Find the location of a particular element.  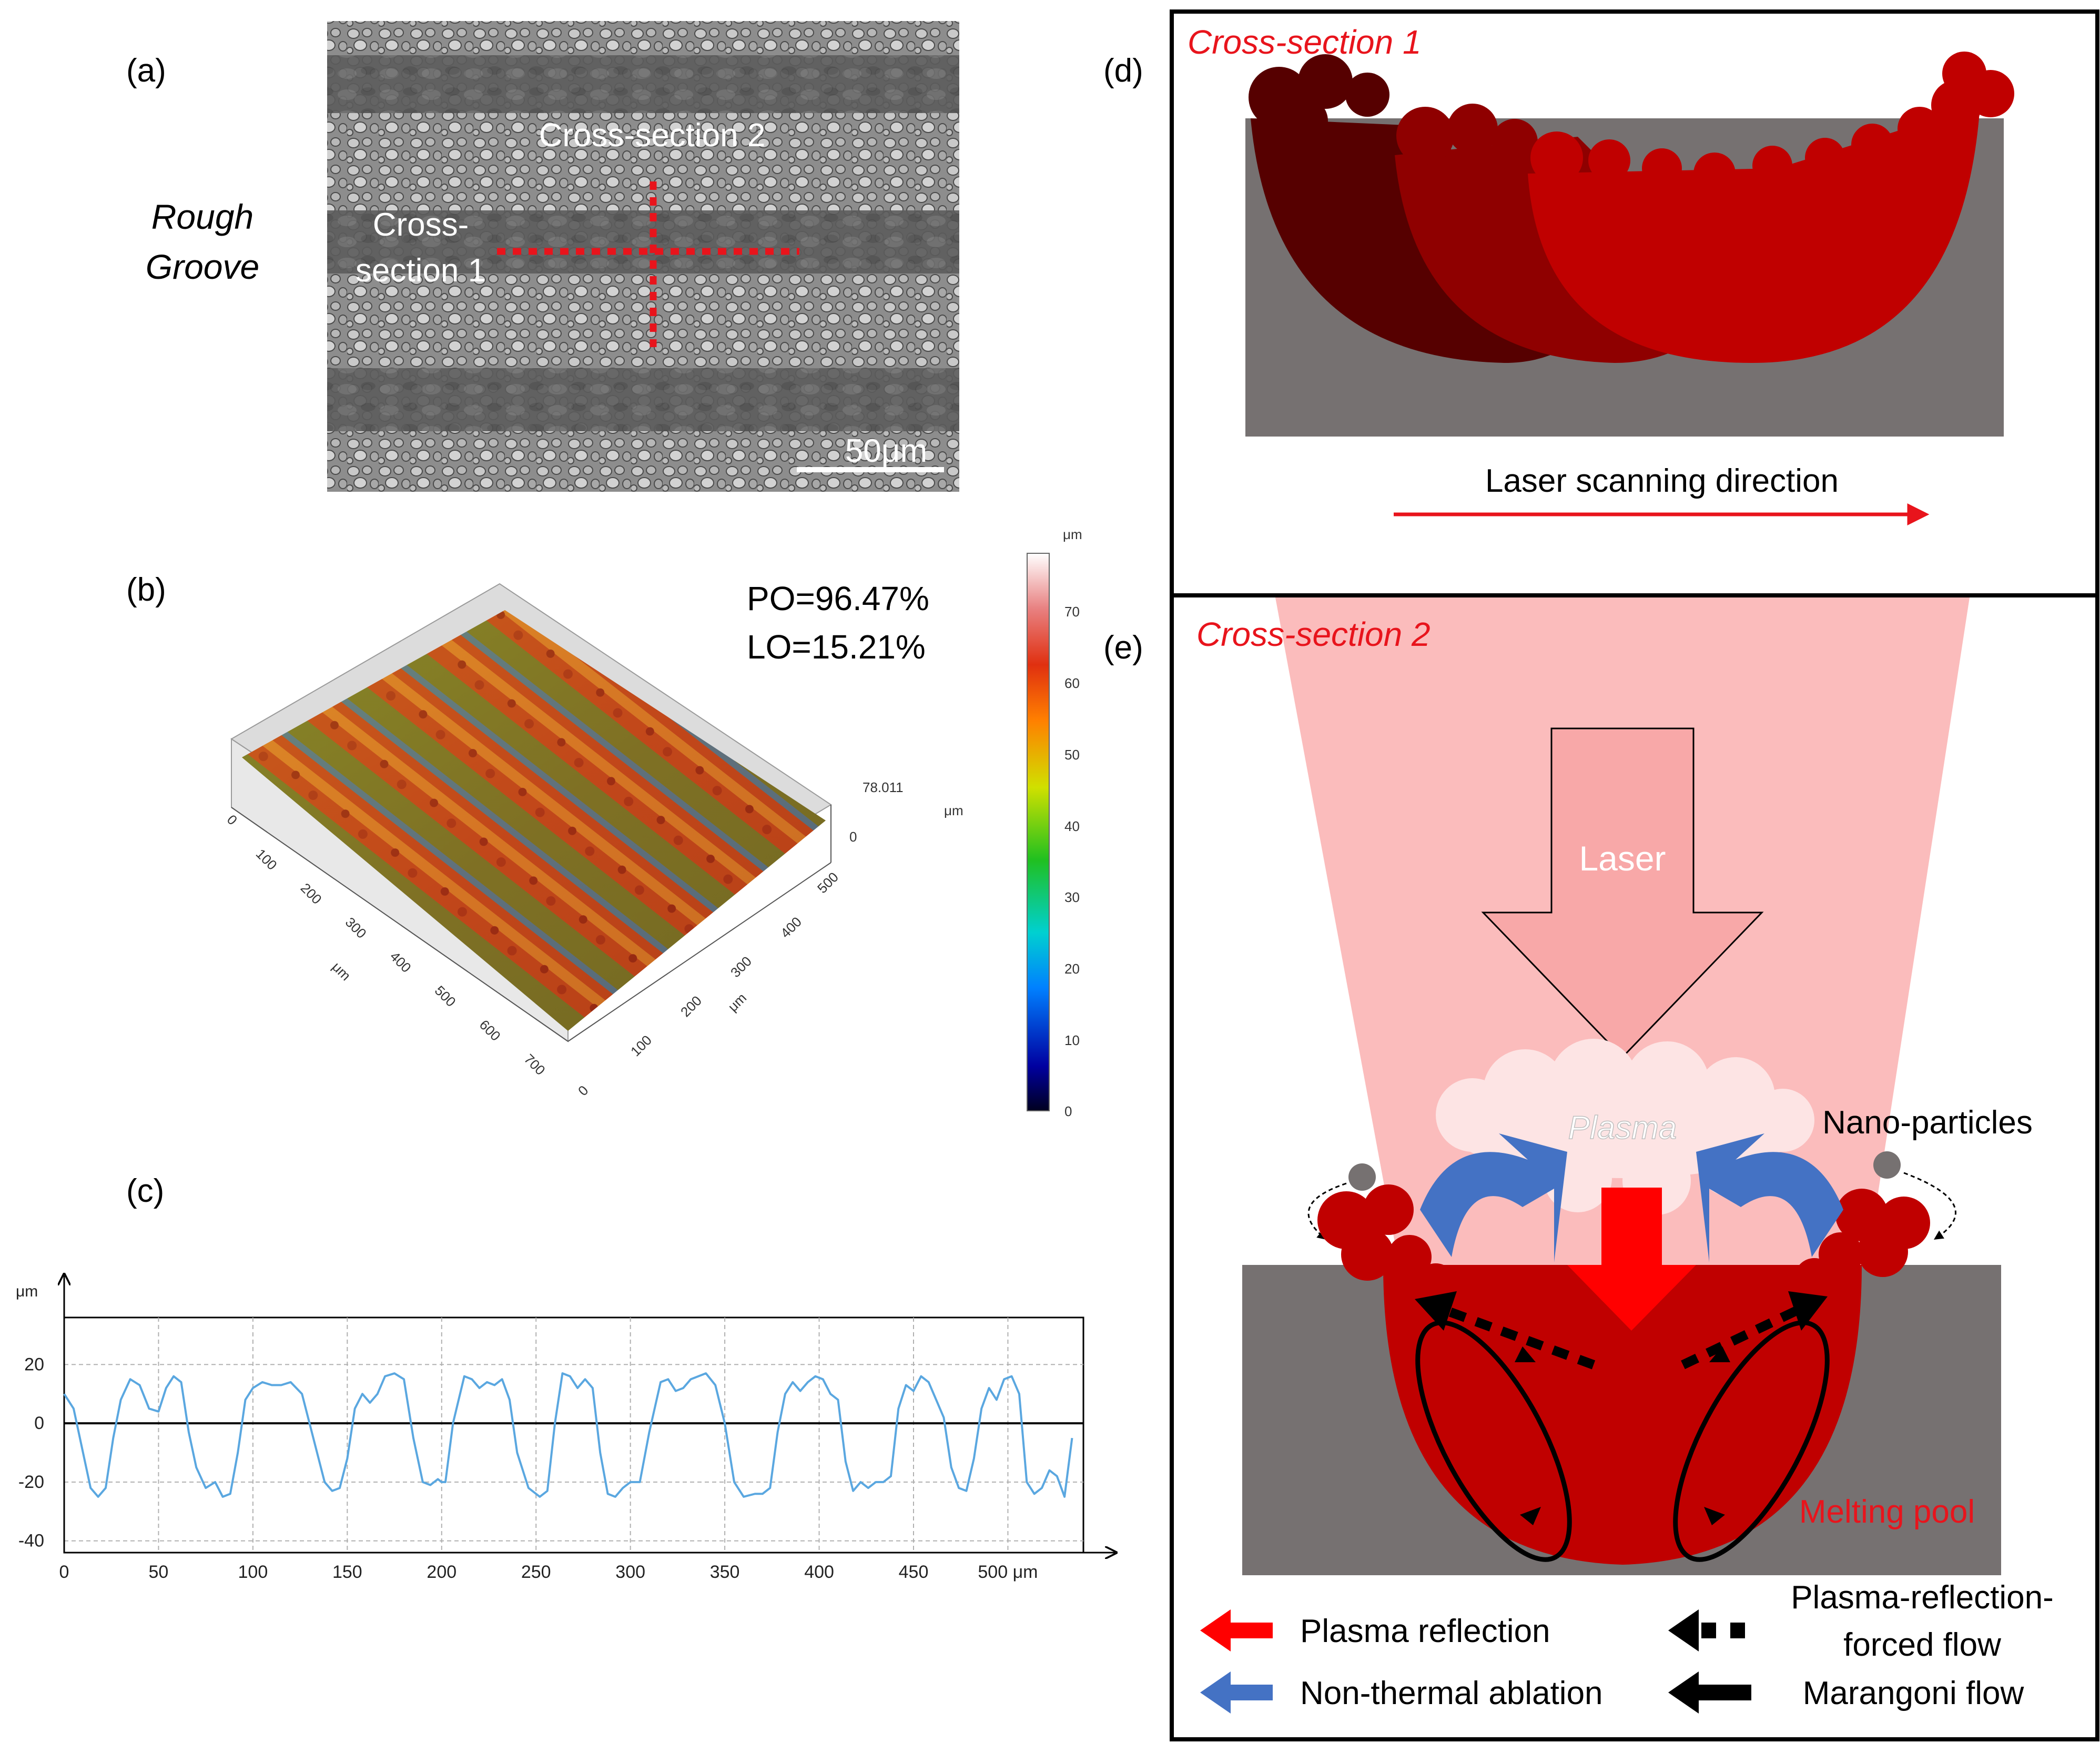

z-max-label: 78.011 is located at coordinates (884, 787).